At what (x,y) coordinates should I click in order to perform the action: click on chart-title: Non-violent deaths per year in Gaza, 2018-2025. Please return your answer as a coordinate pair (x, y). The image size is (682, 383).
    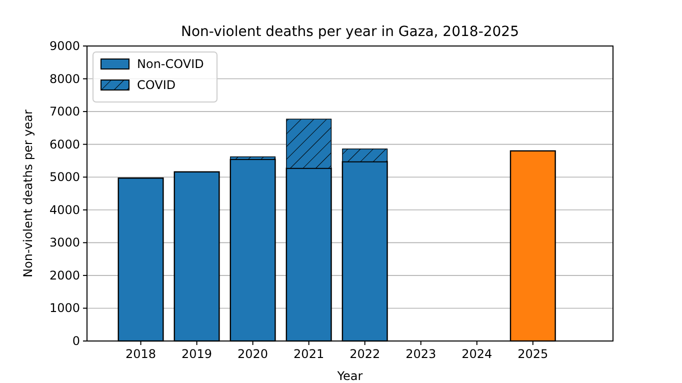
    Looking at the image, I should click on (350, 32).